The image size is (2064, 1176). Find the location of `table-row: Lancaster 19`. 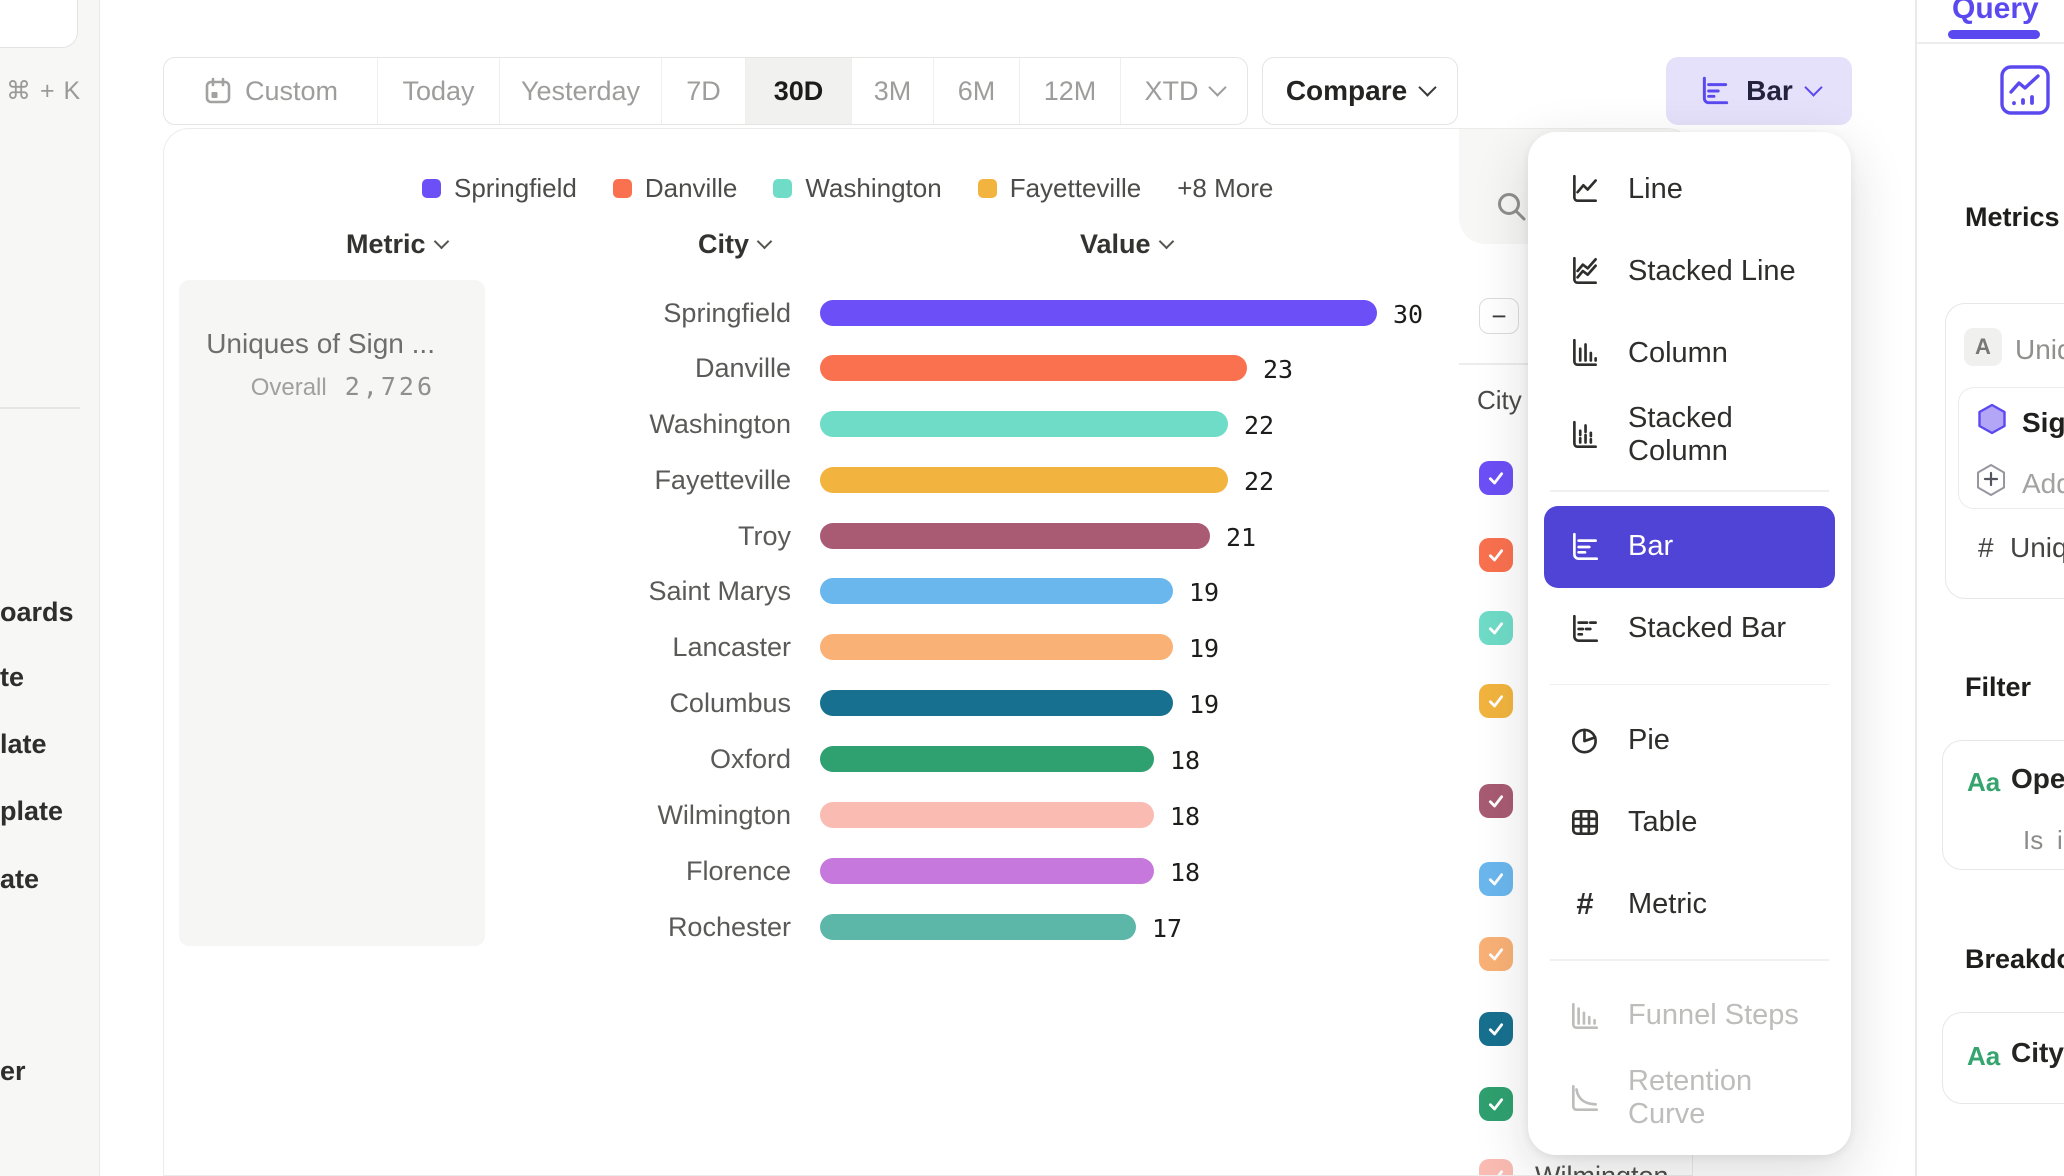

table-row: Lancaster 19 is located at coordinates (946, 647).